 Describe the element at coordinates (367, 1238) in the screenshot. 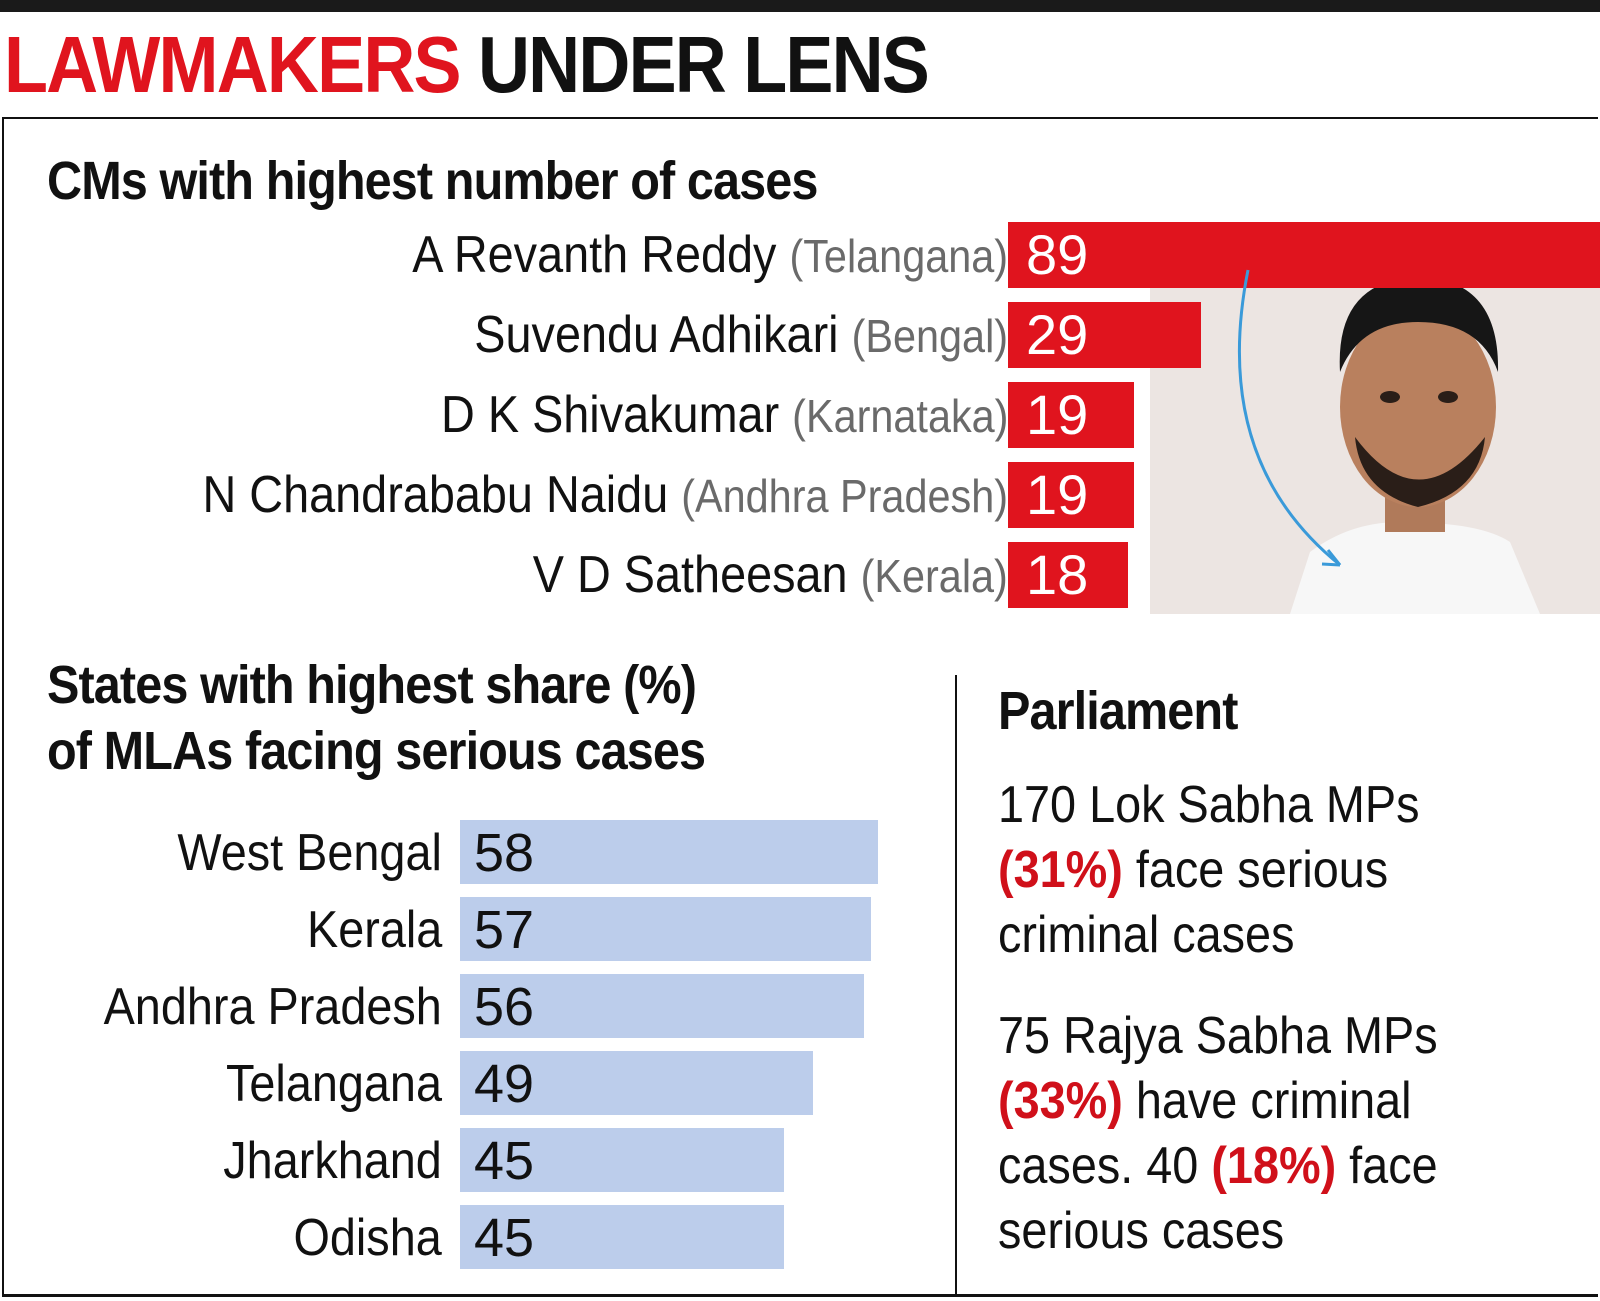

I see `state-label: Odisha` at that location.